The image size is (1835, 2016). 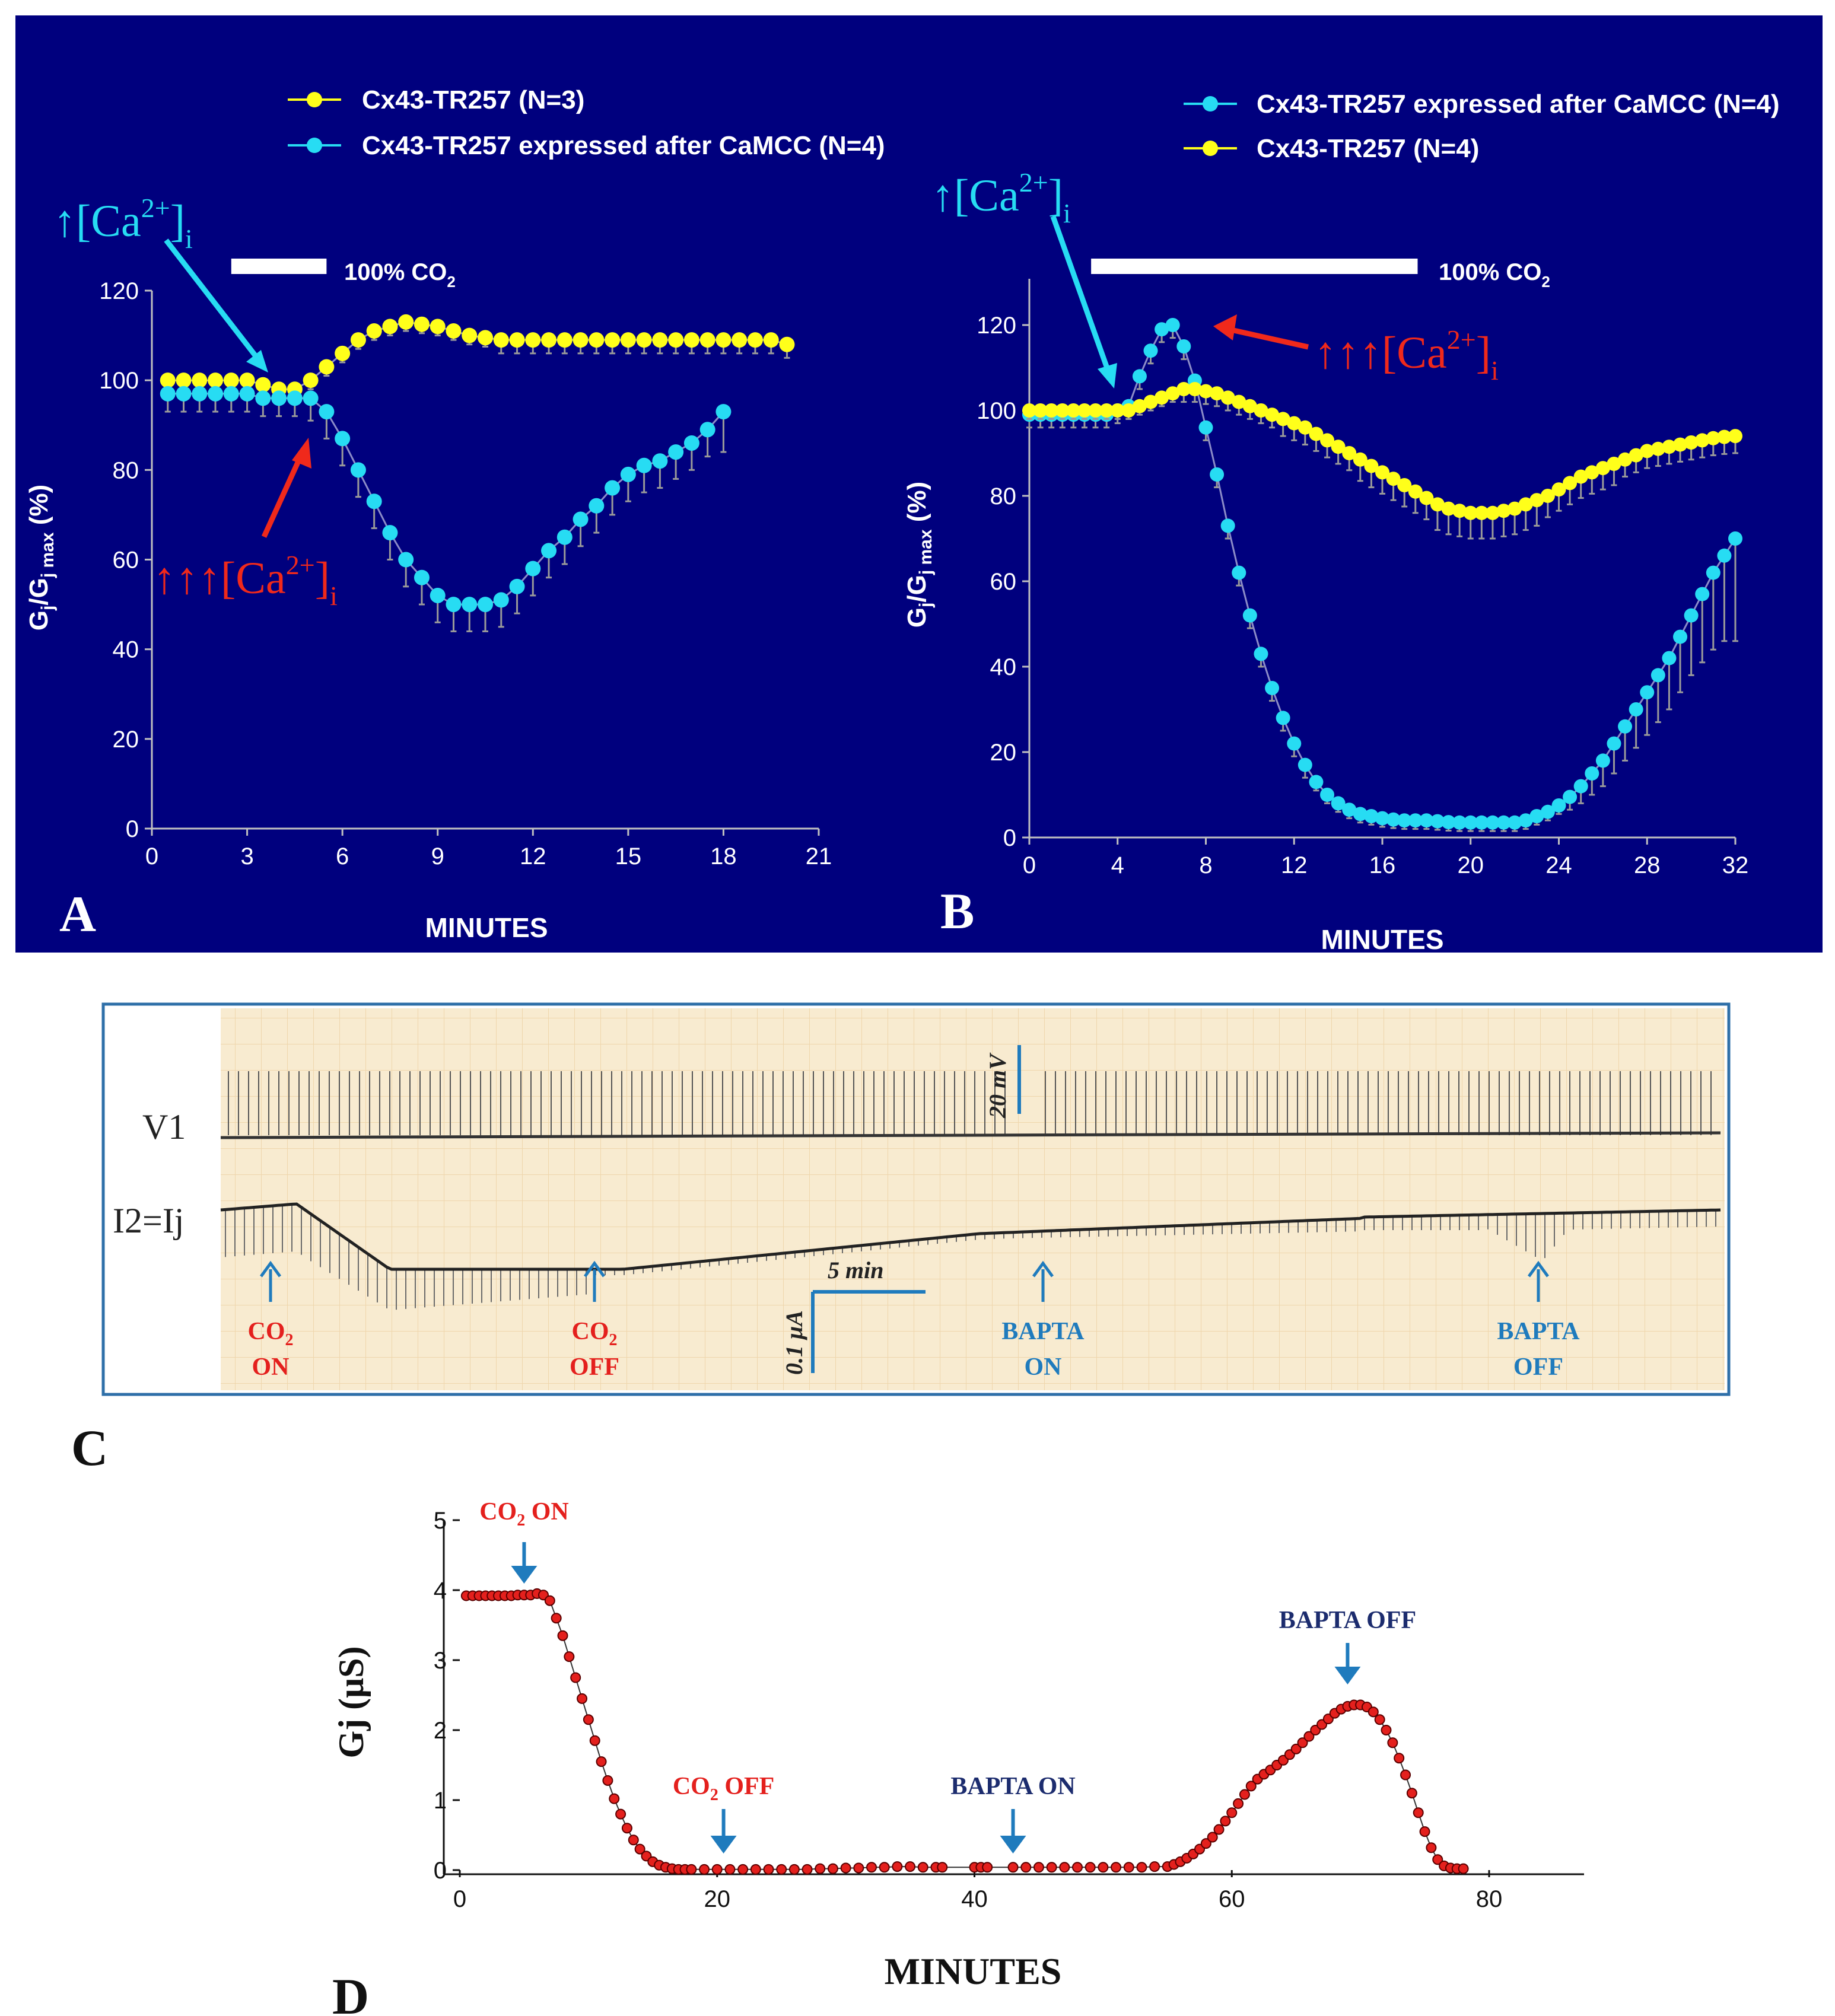 What do you see at coordinates (1205, 865) in the screenshot?
I see `x-tick-label: 8` at bounding box center [1205, 865].